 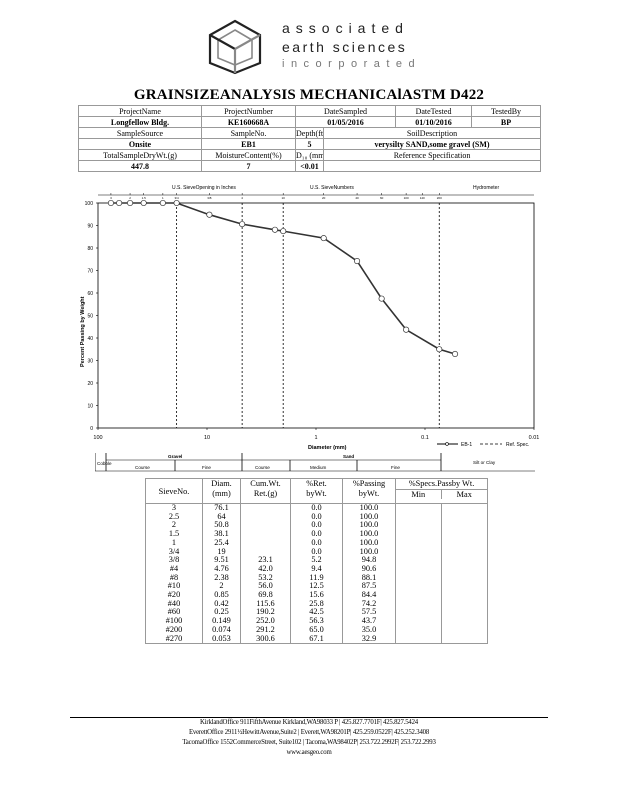 I want to click on header-diam-text: Diam., so click(x=221, y=483).